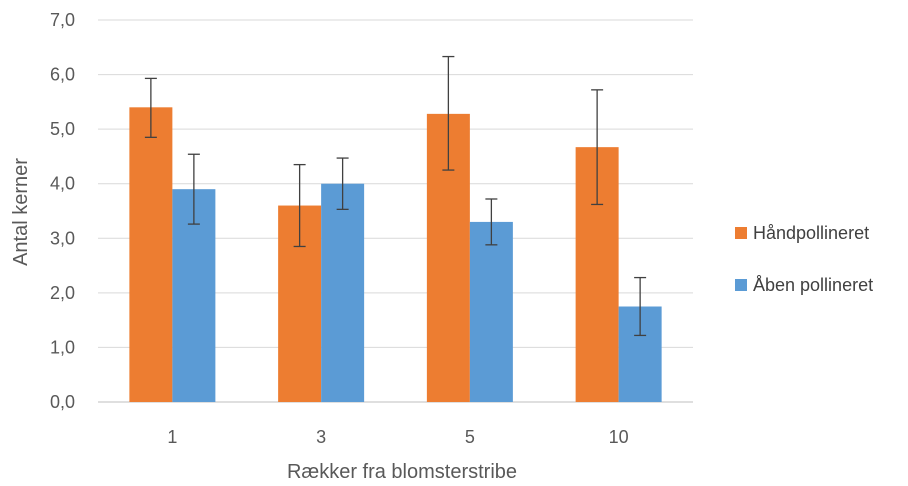  I want to click on y-tick-label: 2,0, so click(62, 293).